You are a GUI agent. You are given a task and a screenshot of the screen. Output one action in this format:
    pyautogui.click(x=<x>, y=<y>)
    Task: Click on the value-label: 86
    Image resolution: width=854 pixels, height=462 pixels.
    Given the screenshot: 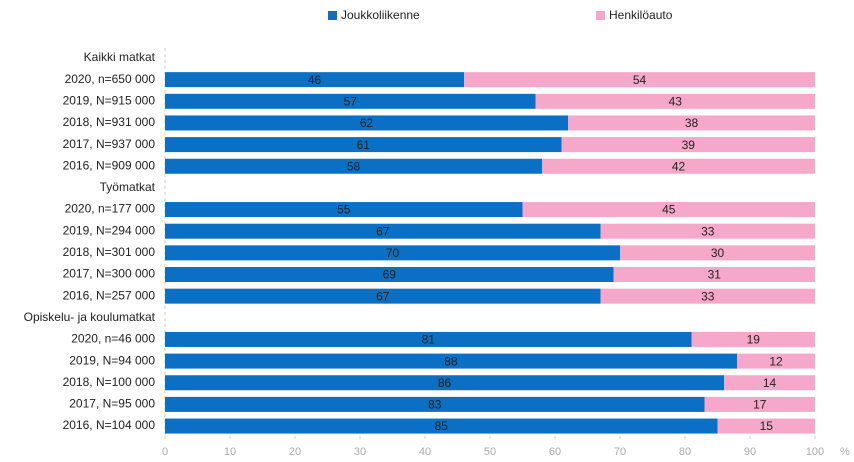 What is the action you would take?
    pyautogui.click(x=445, y=383)
    